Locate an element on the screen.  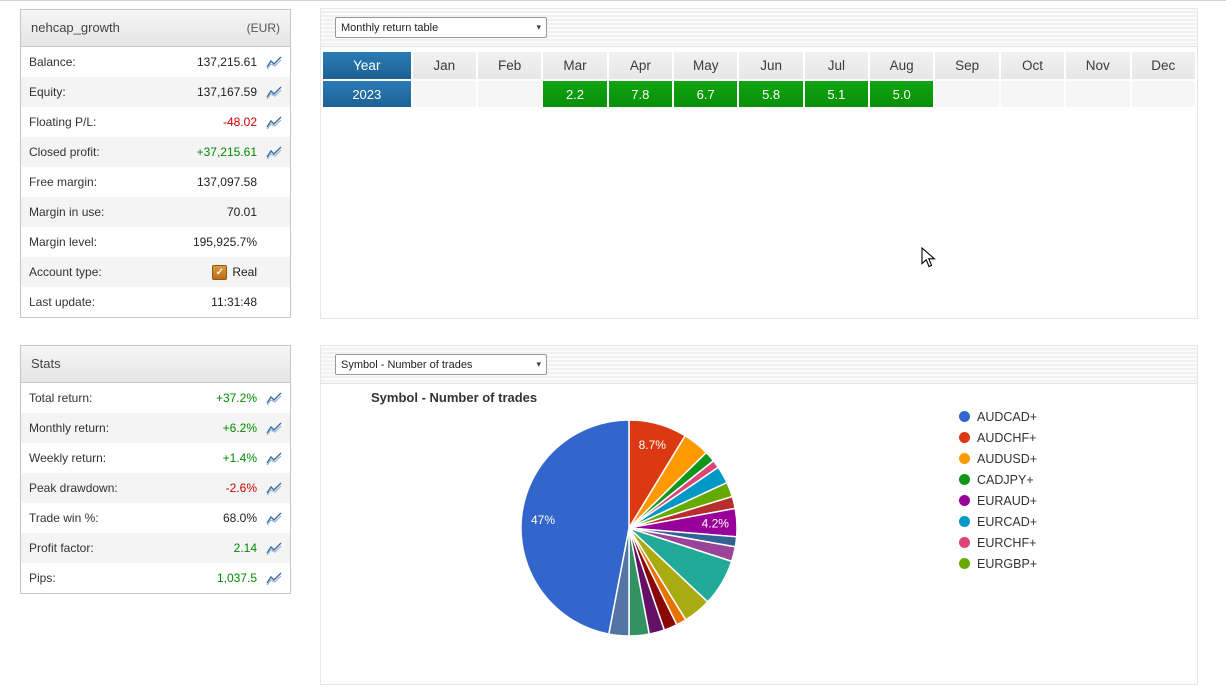
stat-row: Peak drawdown: -2.6% is located at coordinates (155, 488).